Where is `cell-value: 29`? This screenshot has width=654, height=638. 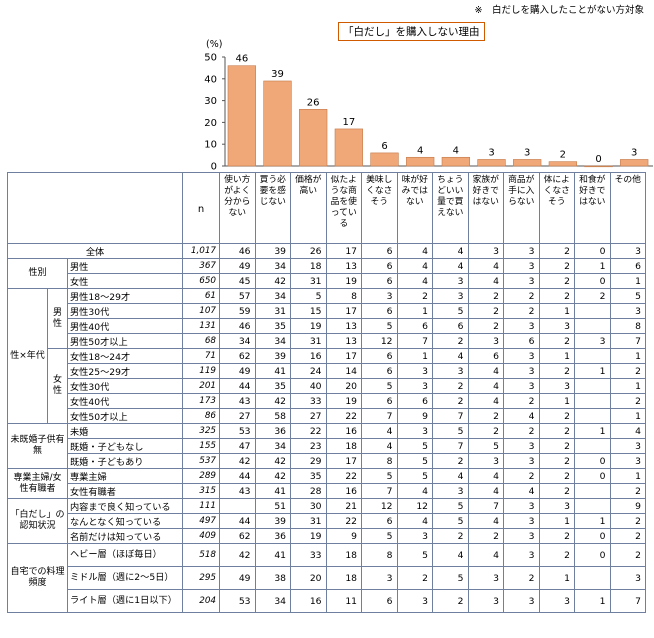
cell-value: 29 is located at coordinates (308, 461).